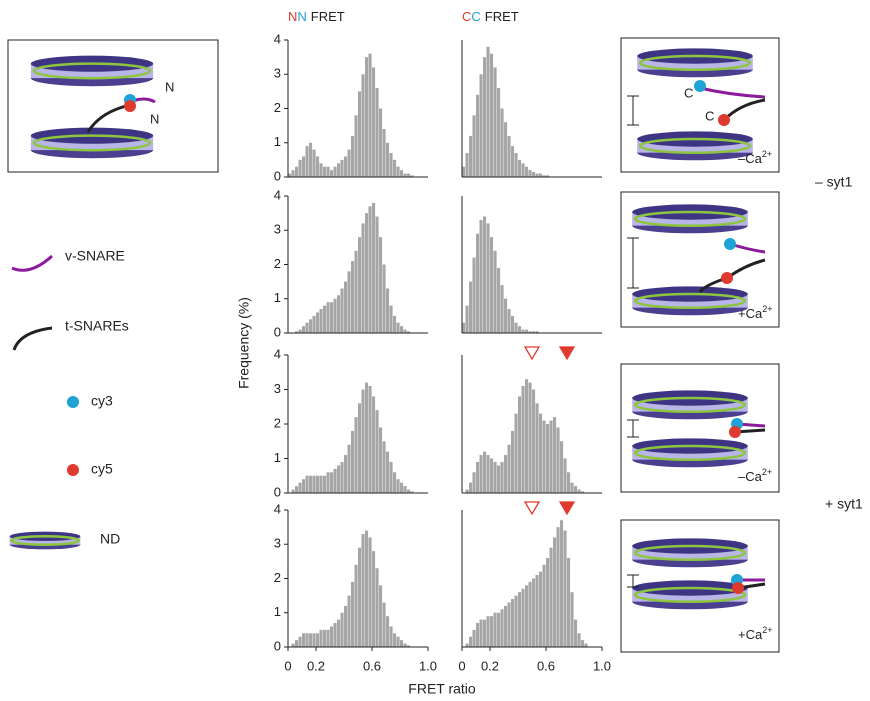 The width and height of the screenshot is (870, 701). Describe the element at coordinates (169, 86) in the screenshot. I see `schematic-label: N` at that location.